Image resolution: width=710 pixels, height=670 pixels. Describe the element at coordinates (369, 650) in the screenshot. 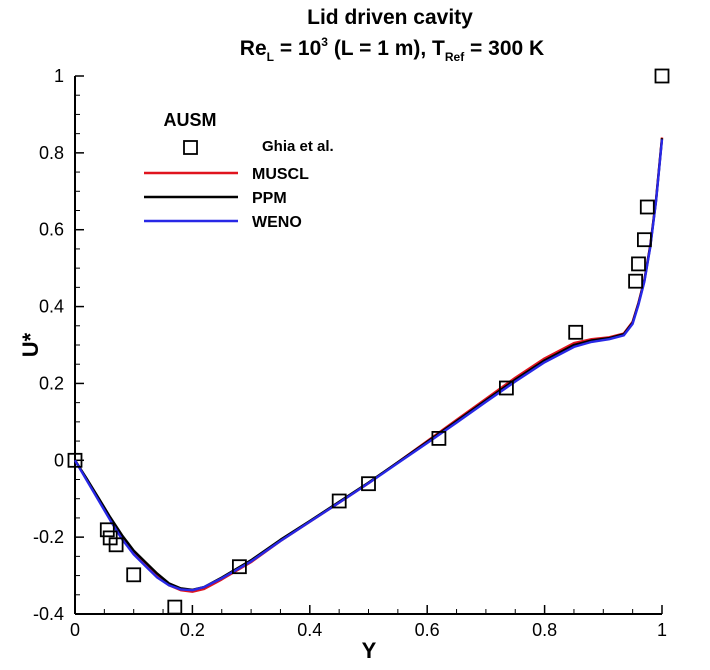

I see `x-axis-label: Y` at that location.